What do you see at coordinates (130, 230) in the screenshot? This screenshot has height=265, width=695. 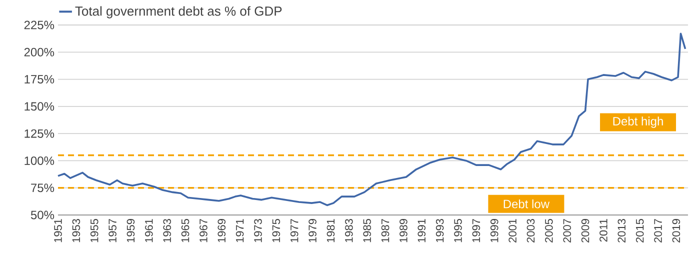 I see `x-tick-label: 1959` at bounding box center [130, 230].